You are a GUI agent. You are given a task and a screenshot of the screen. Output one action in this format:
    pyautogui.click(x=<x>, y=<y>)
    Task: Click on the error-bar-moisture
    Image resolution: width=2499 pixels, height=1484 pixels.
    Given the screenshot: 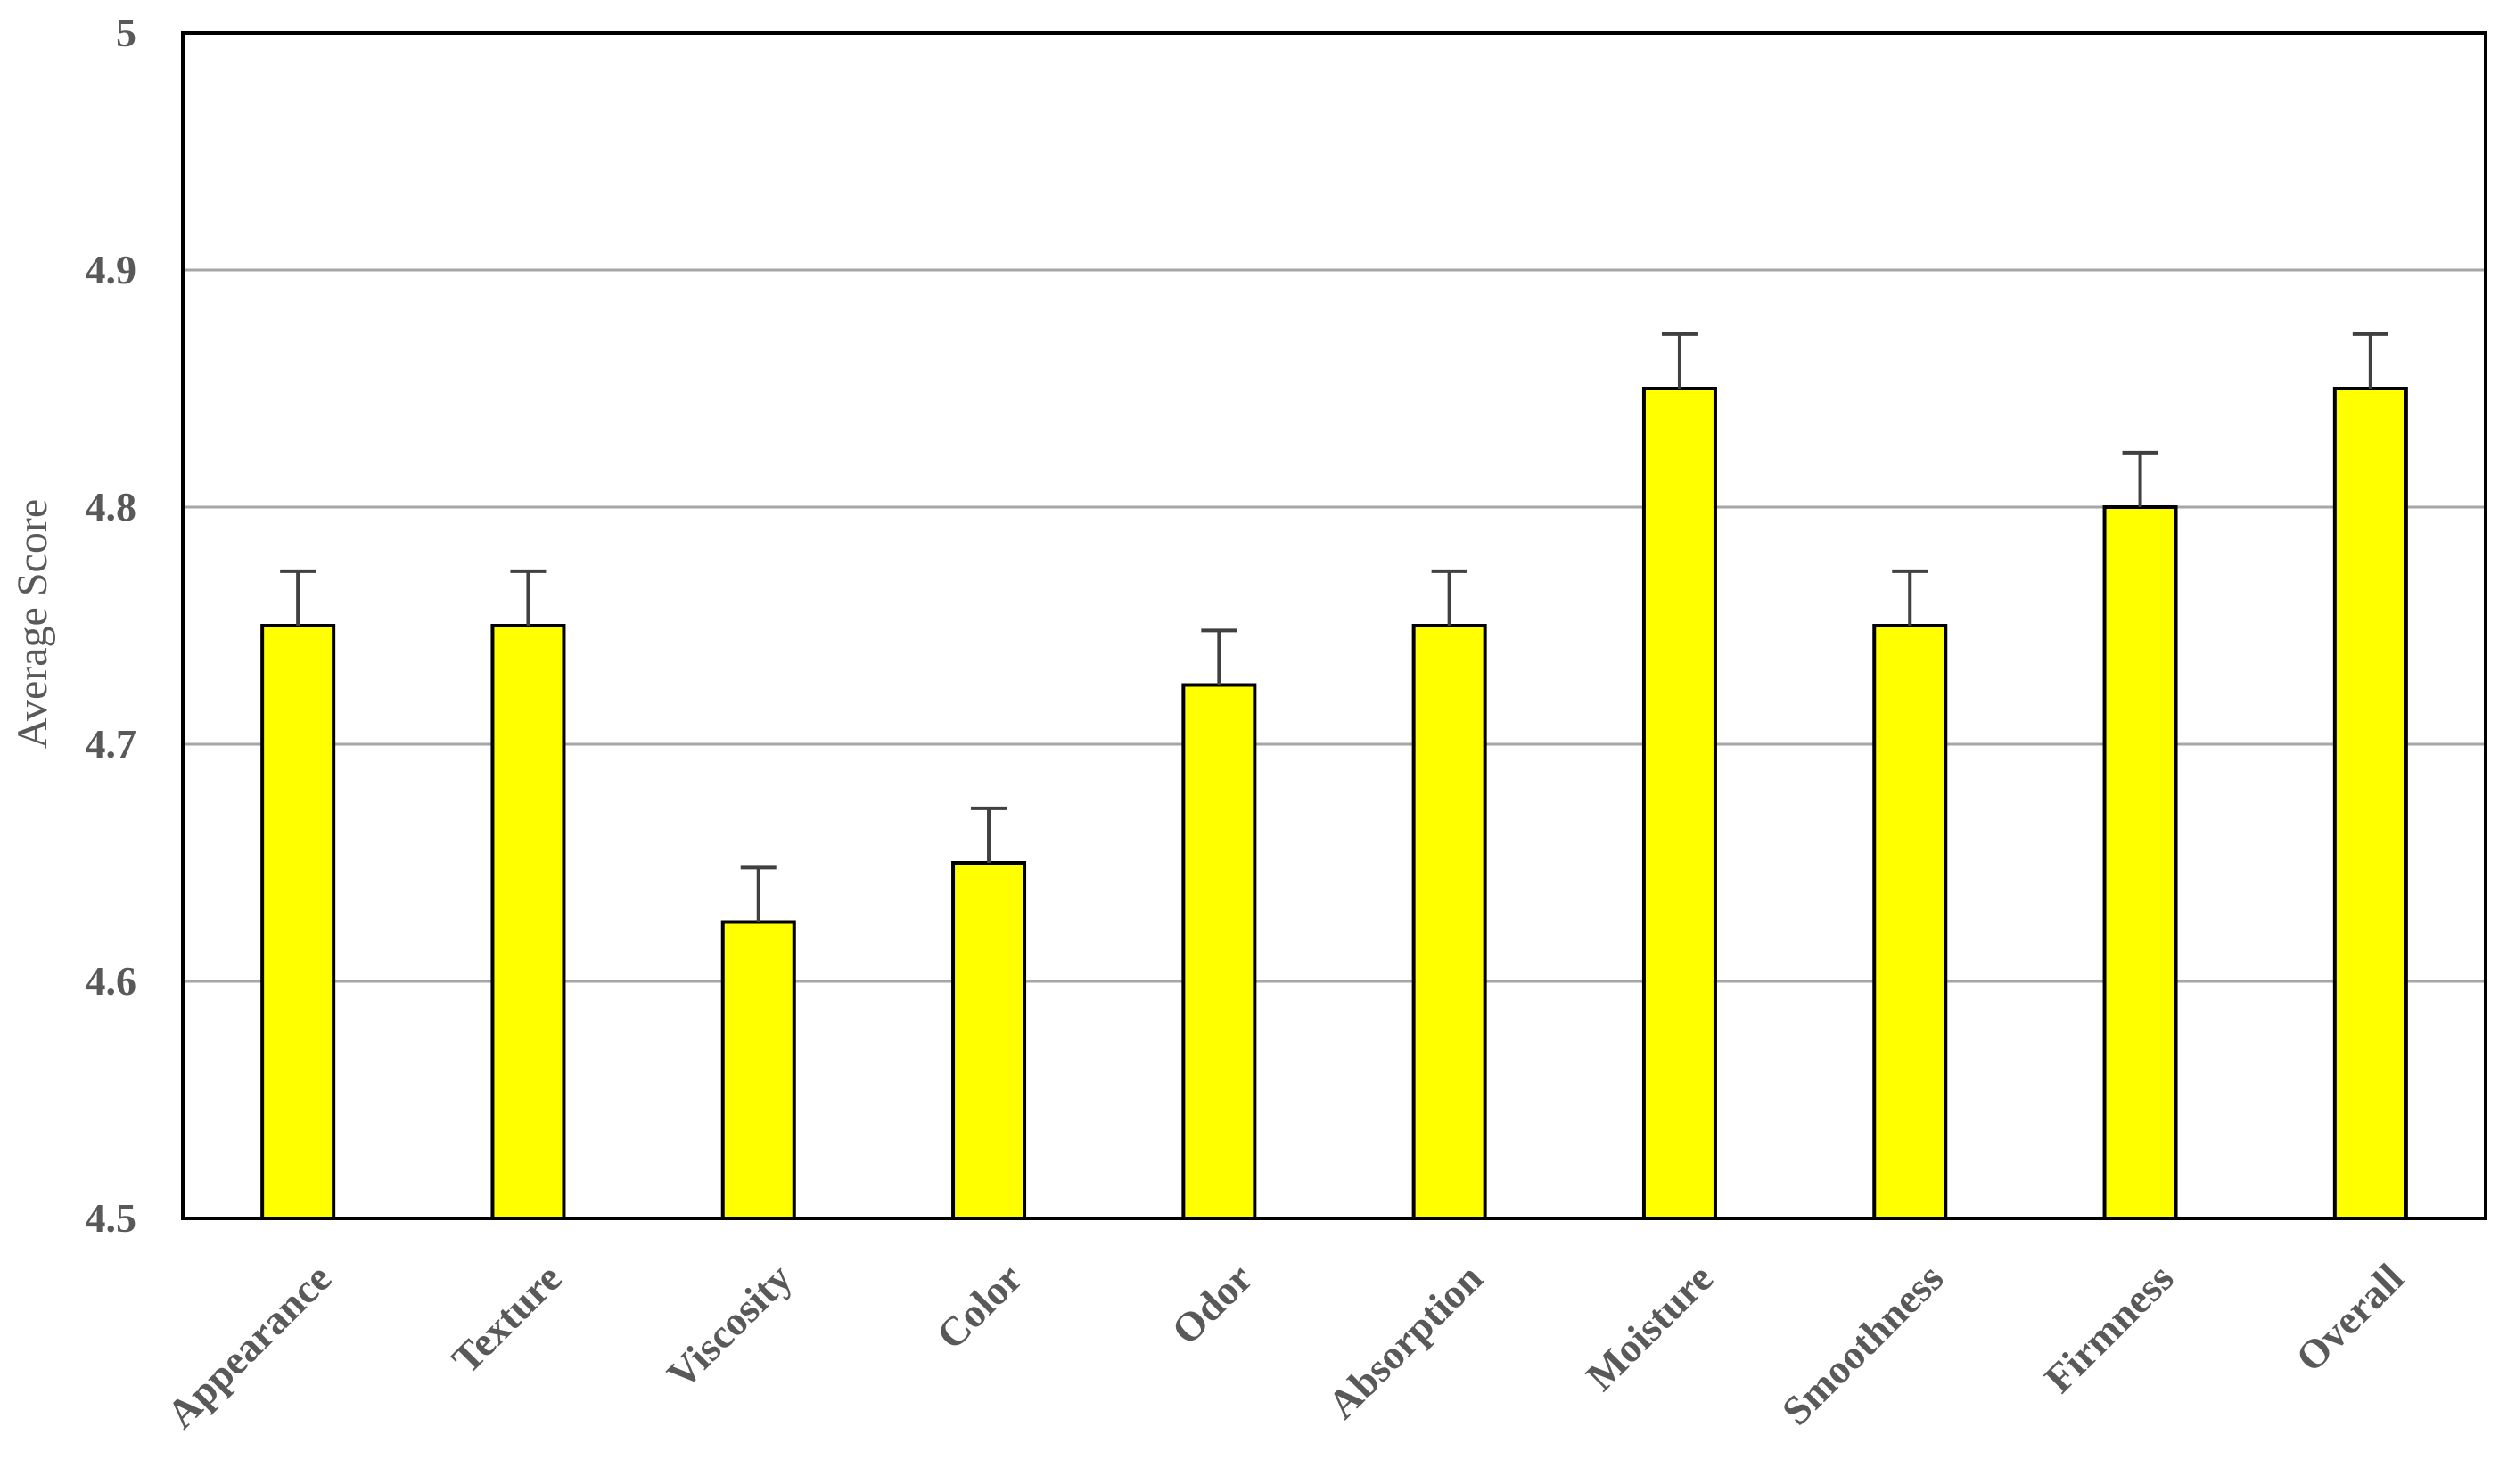 What is the action you would take?
    pyautogui.click(x=1679, y=360)
    